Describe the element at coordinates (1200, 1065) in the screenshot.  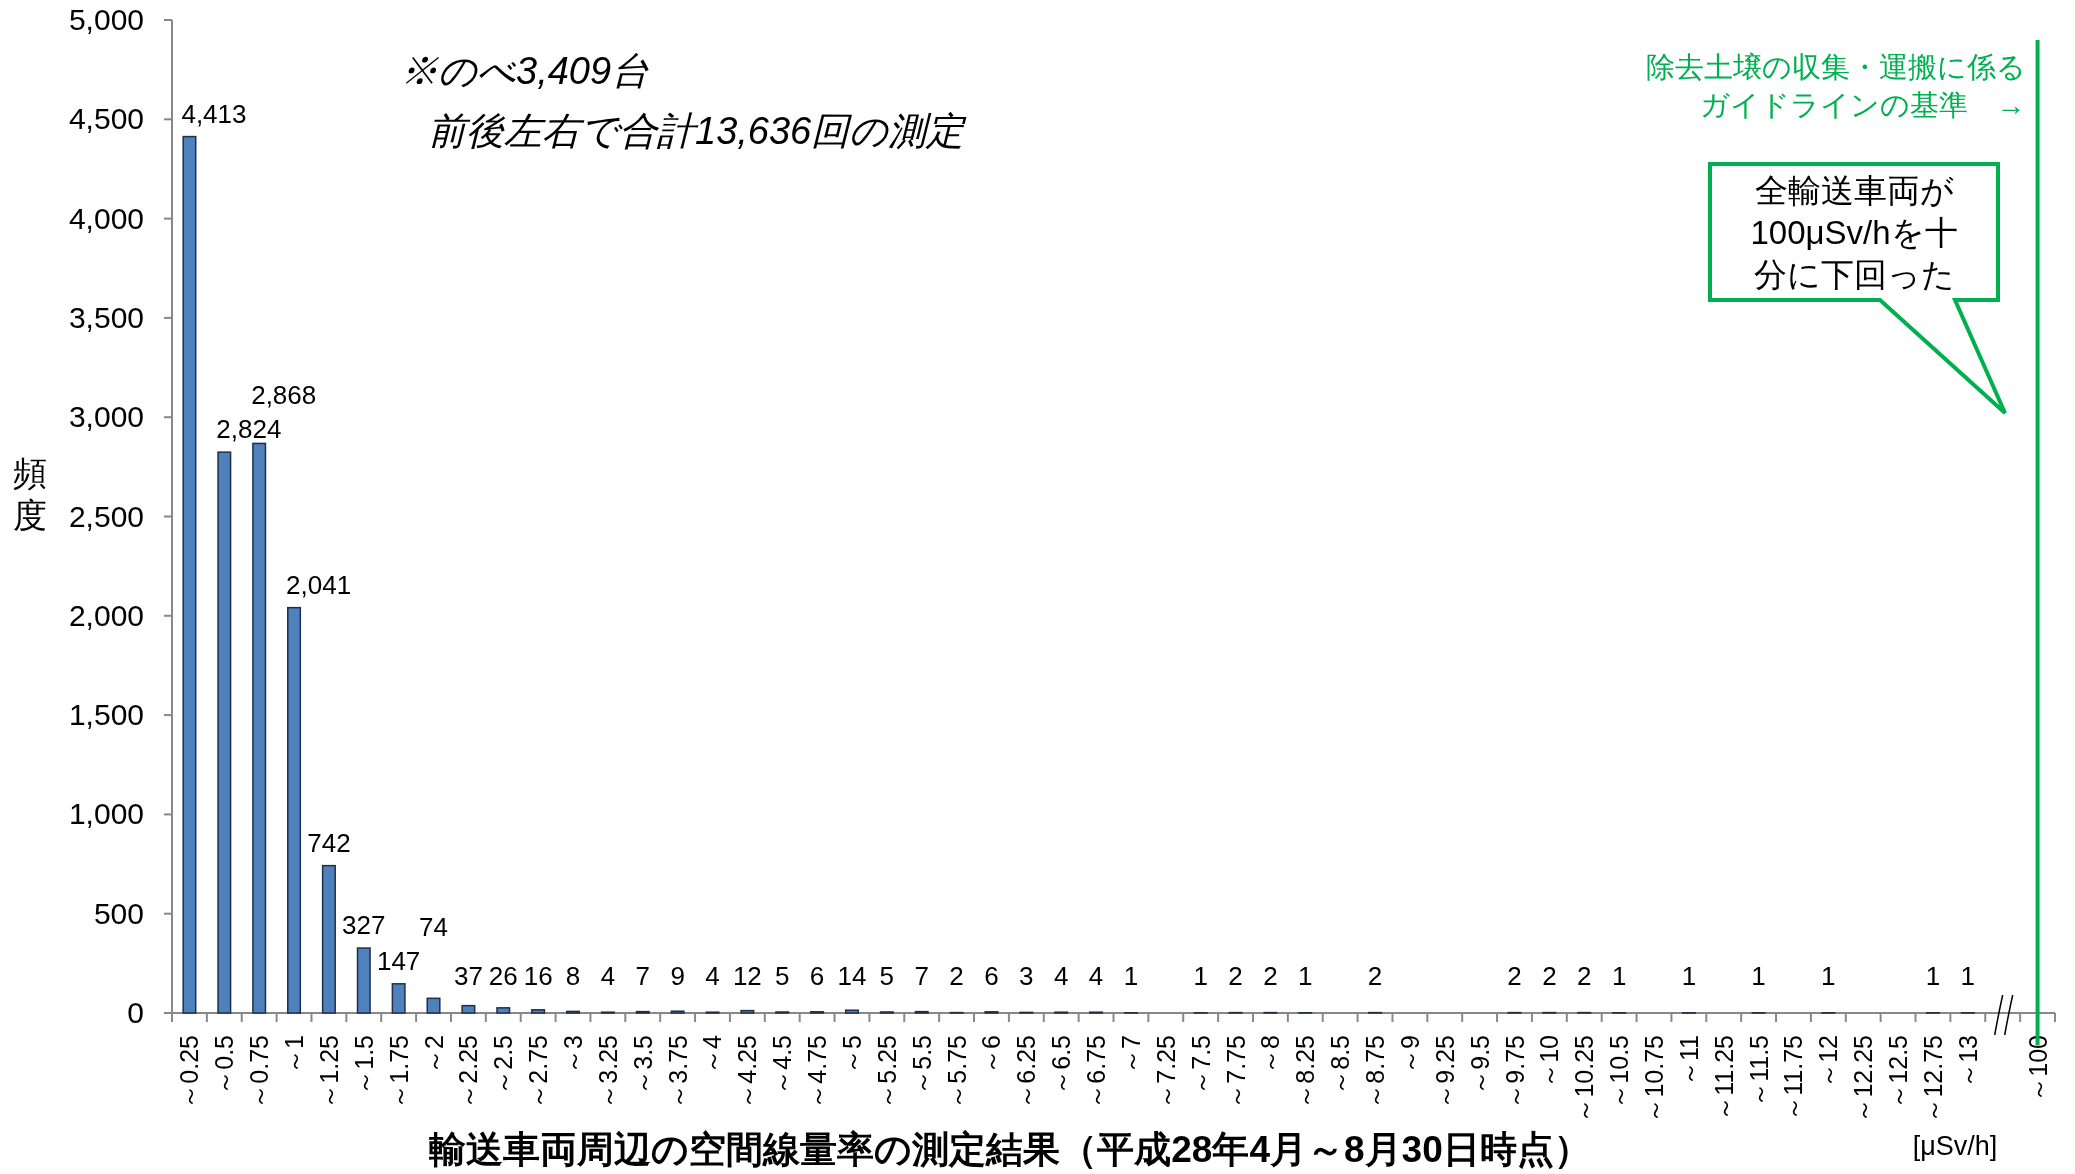
I see `x-tick-label: ～7.5` at that location.